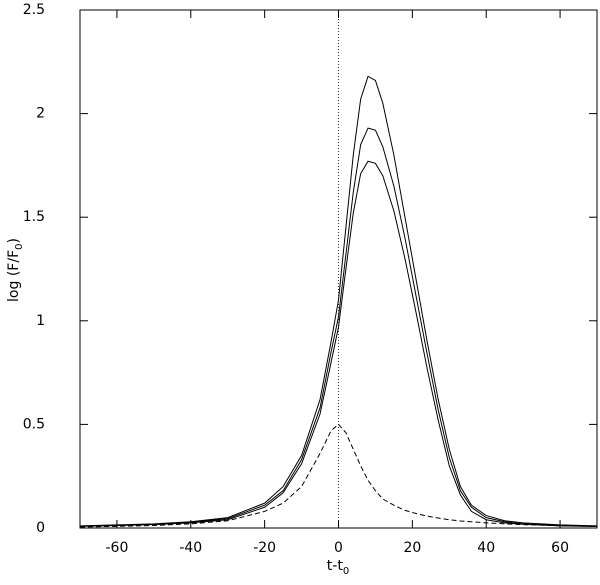 Image resolution: width=600 pixels, height=585 pixels. What do you see at coordinates (34, 217) in the screenshot?
I see `y-tick-label: 1.5` at bounding box center [34, 217].